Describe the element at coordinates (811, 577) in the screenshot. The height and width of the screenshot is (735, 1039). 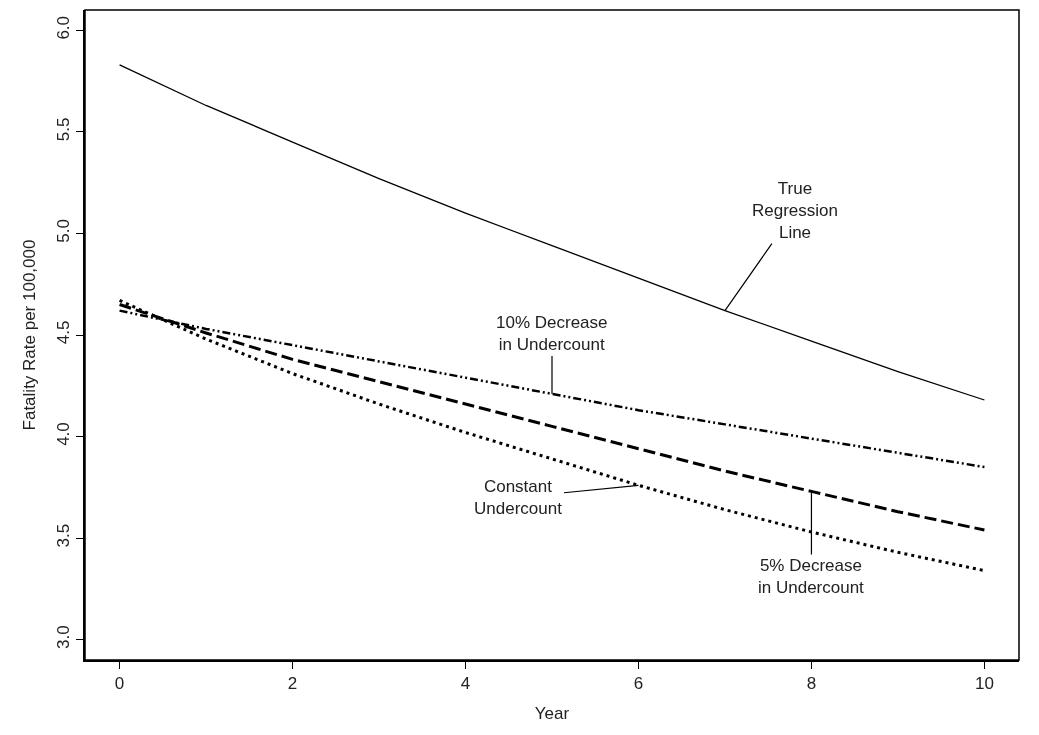
I see `annotation: 5% Decrease in Undercount` at that location.